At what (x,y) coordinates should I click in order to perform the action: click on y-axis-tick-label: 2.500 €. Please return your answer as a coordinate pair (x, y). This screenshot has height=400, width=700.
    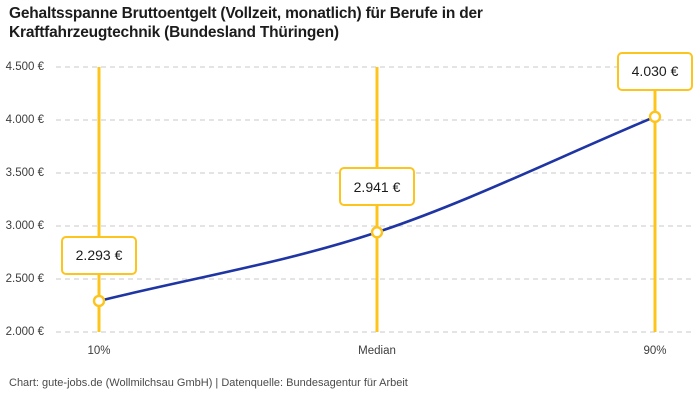
    Looking at the image, I should click on (24, 279).